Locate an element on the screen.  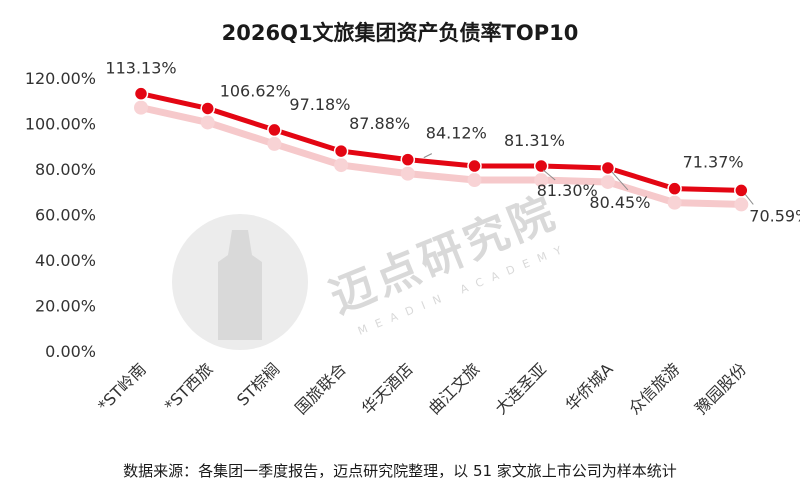
x-tick-label: 曲江文旅 is located at coordinates (454, 388).